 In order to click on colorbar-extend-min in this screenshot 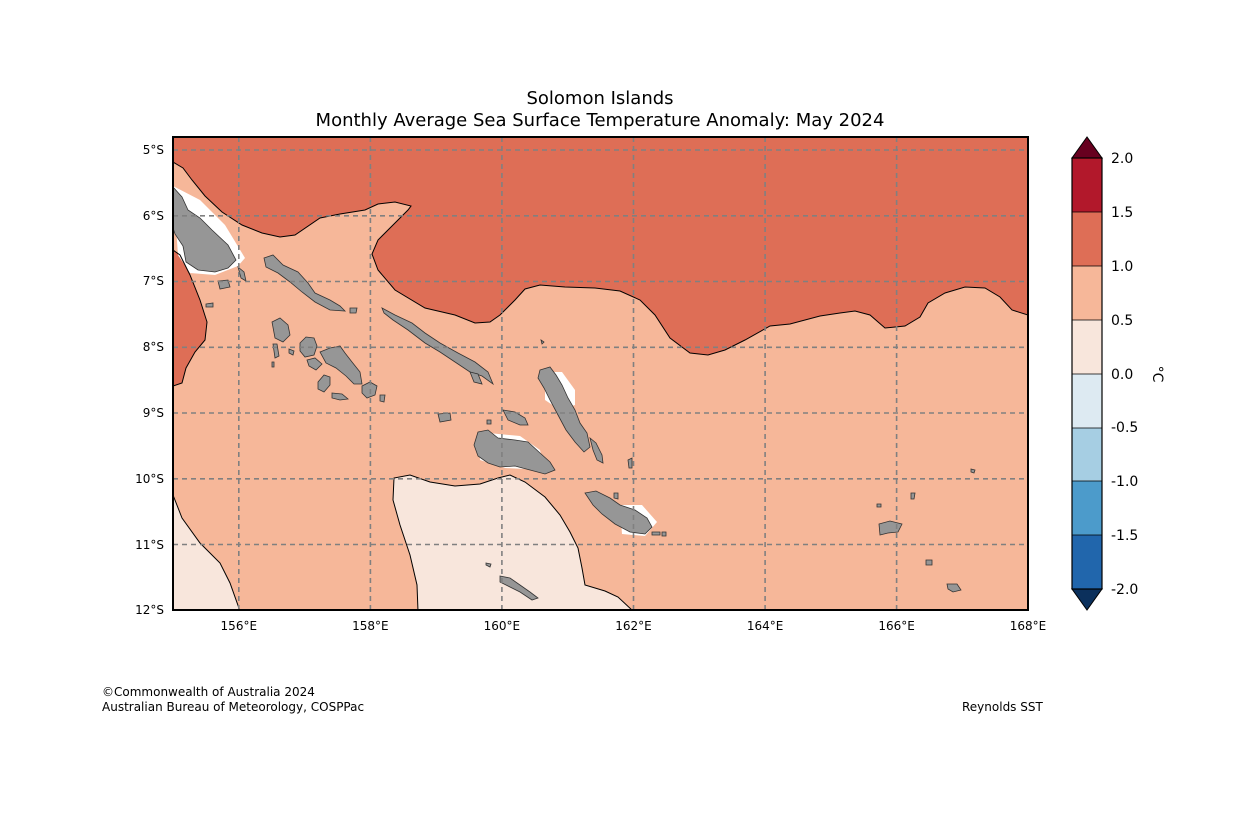, I will do `click(1087, 599)`.